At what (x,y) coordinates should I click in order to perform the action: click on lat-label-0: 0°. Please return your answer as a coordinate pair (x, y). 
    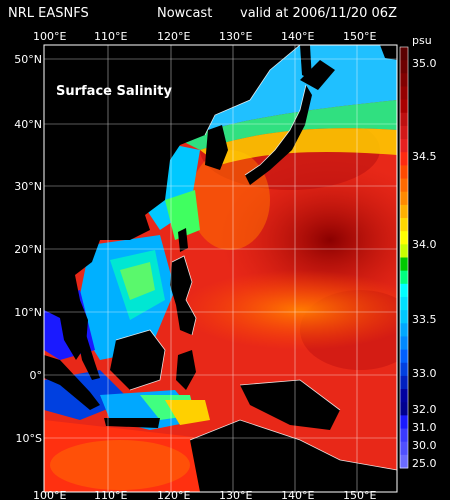
    Looking at the image, I should click on (36, 375).